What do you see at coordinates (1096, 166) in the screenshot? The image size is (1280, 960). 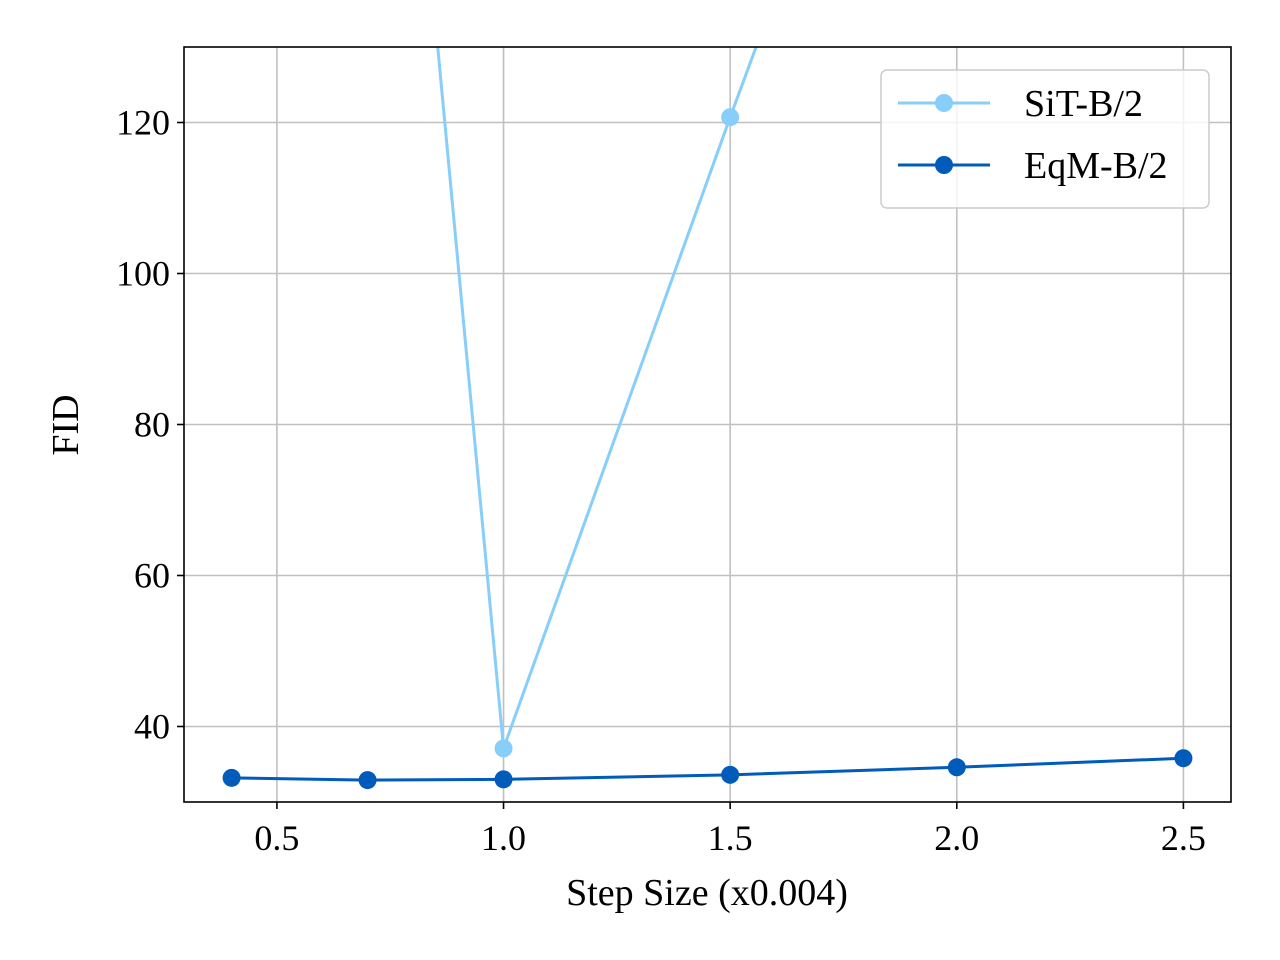 I see `legend-eqm-b-2-label: EqM-B/2` at bounding box center [1096, 166].